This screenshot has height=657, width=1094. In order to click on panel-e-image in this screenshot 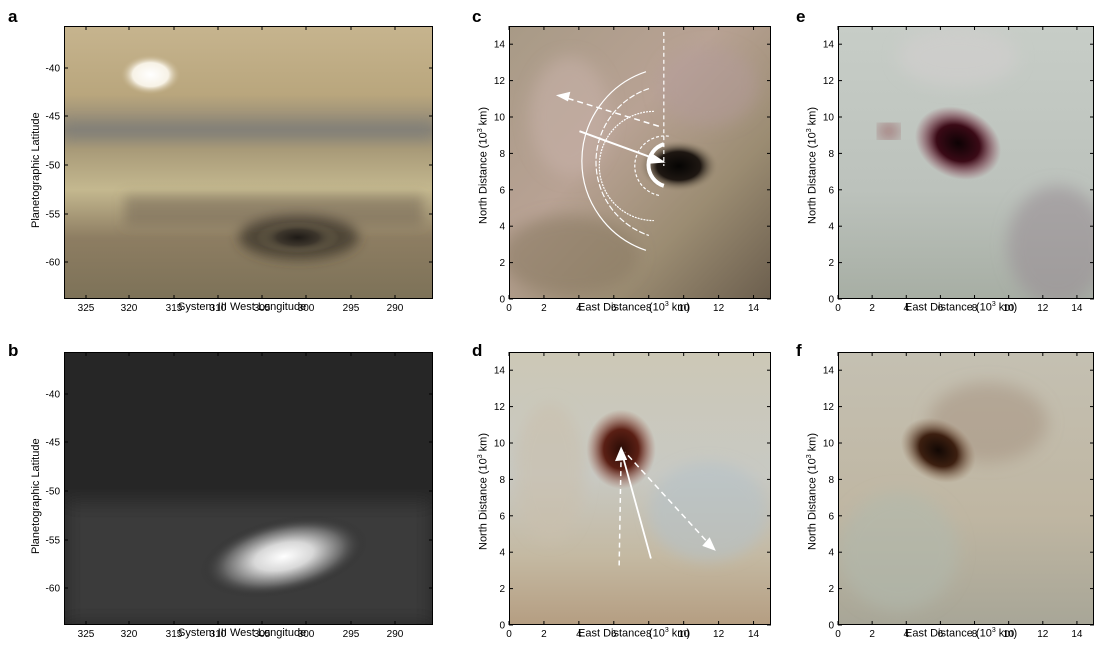, I will do `click(966, 162)`.